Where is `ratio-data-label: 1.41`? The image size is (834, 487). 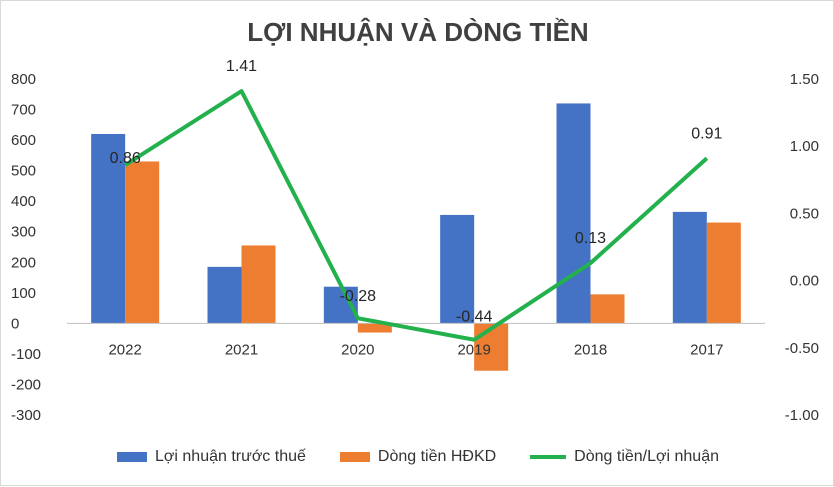 ratio-data-label: 1.41 is located at coordinates (241, 66).